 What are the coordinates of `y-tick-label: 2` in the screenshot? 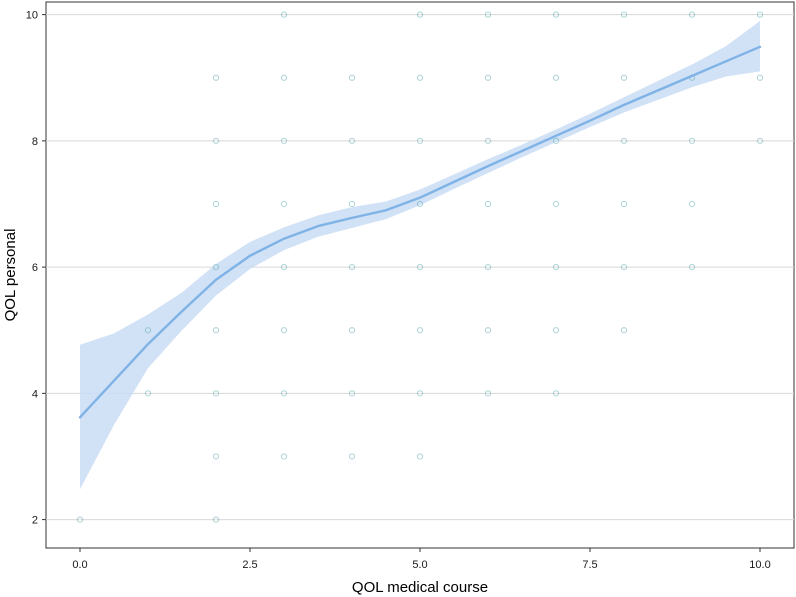 It's located at (35, 521).